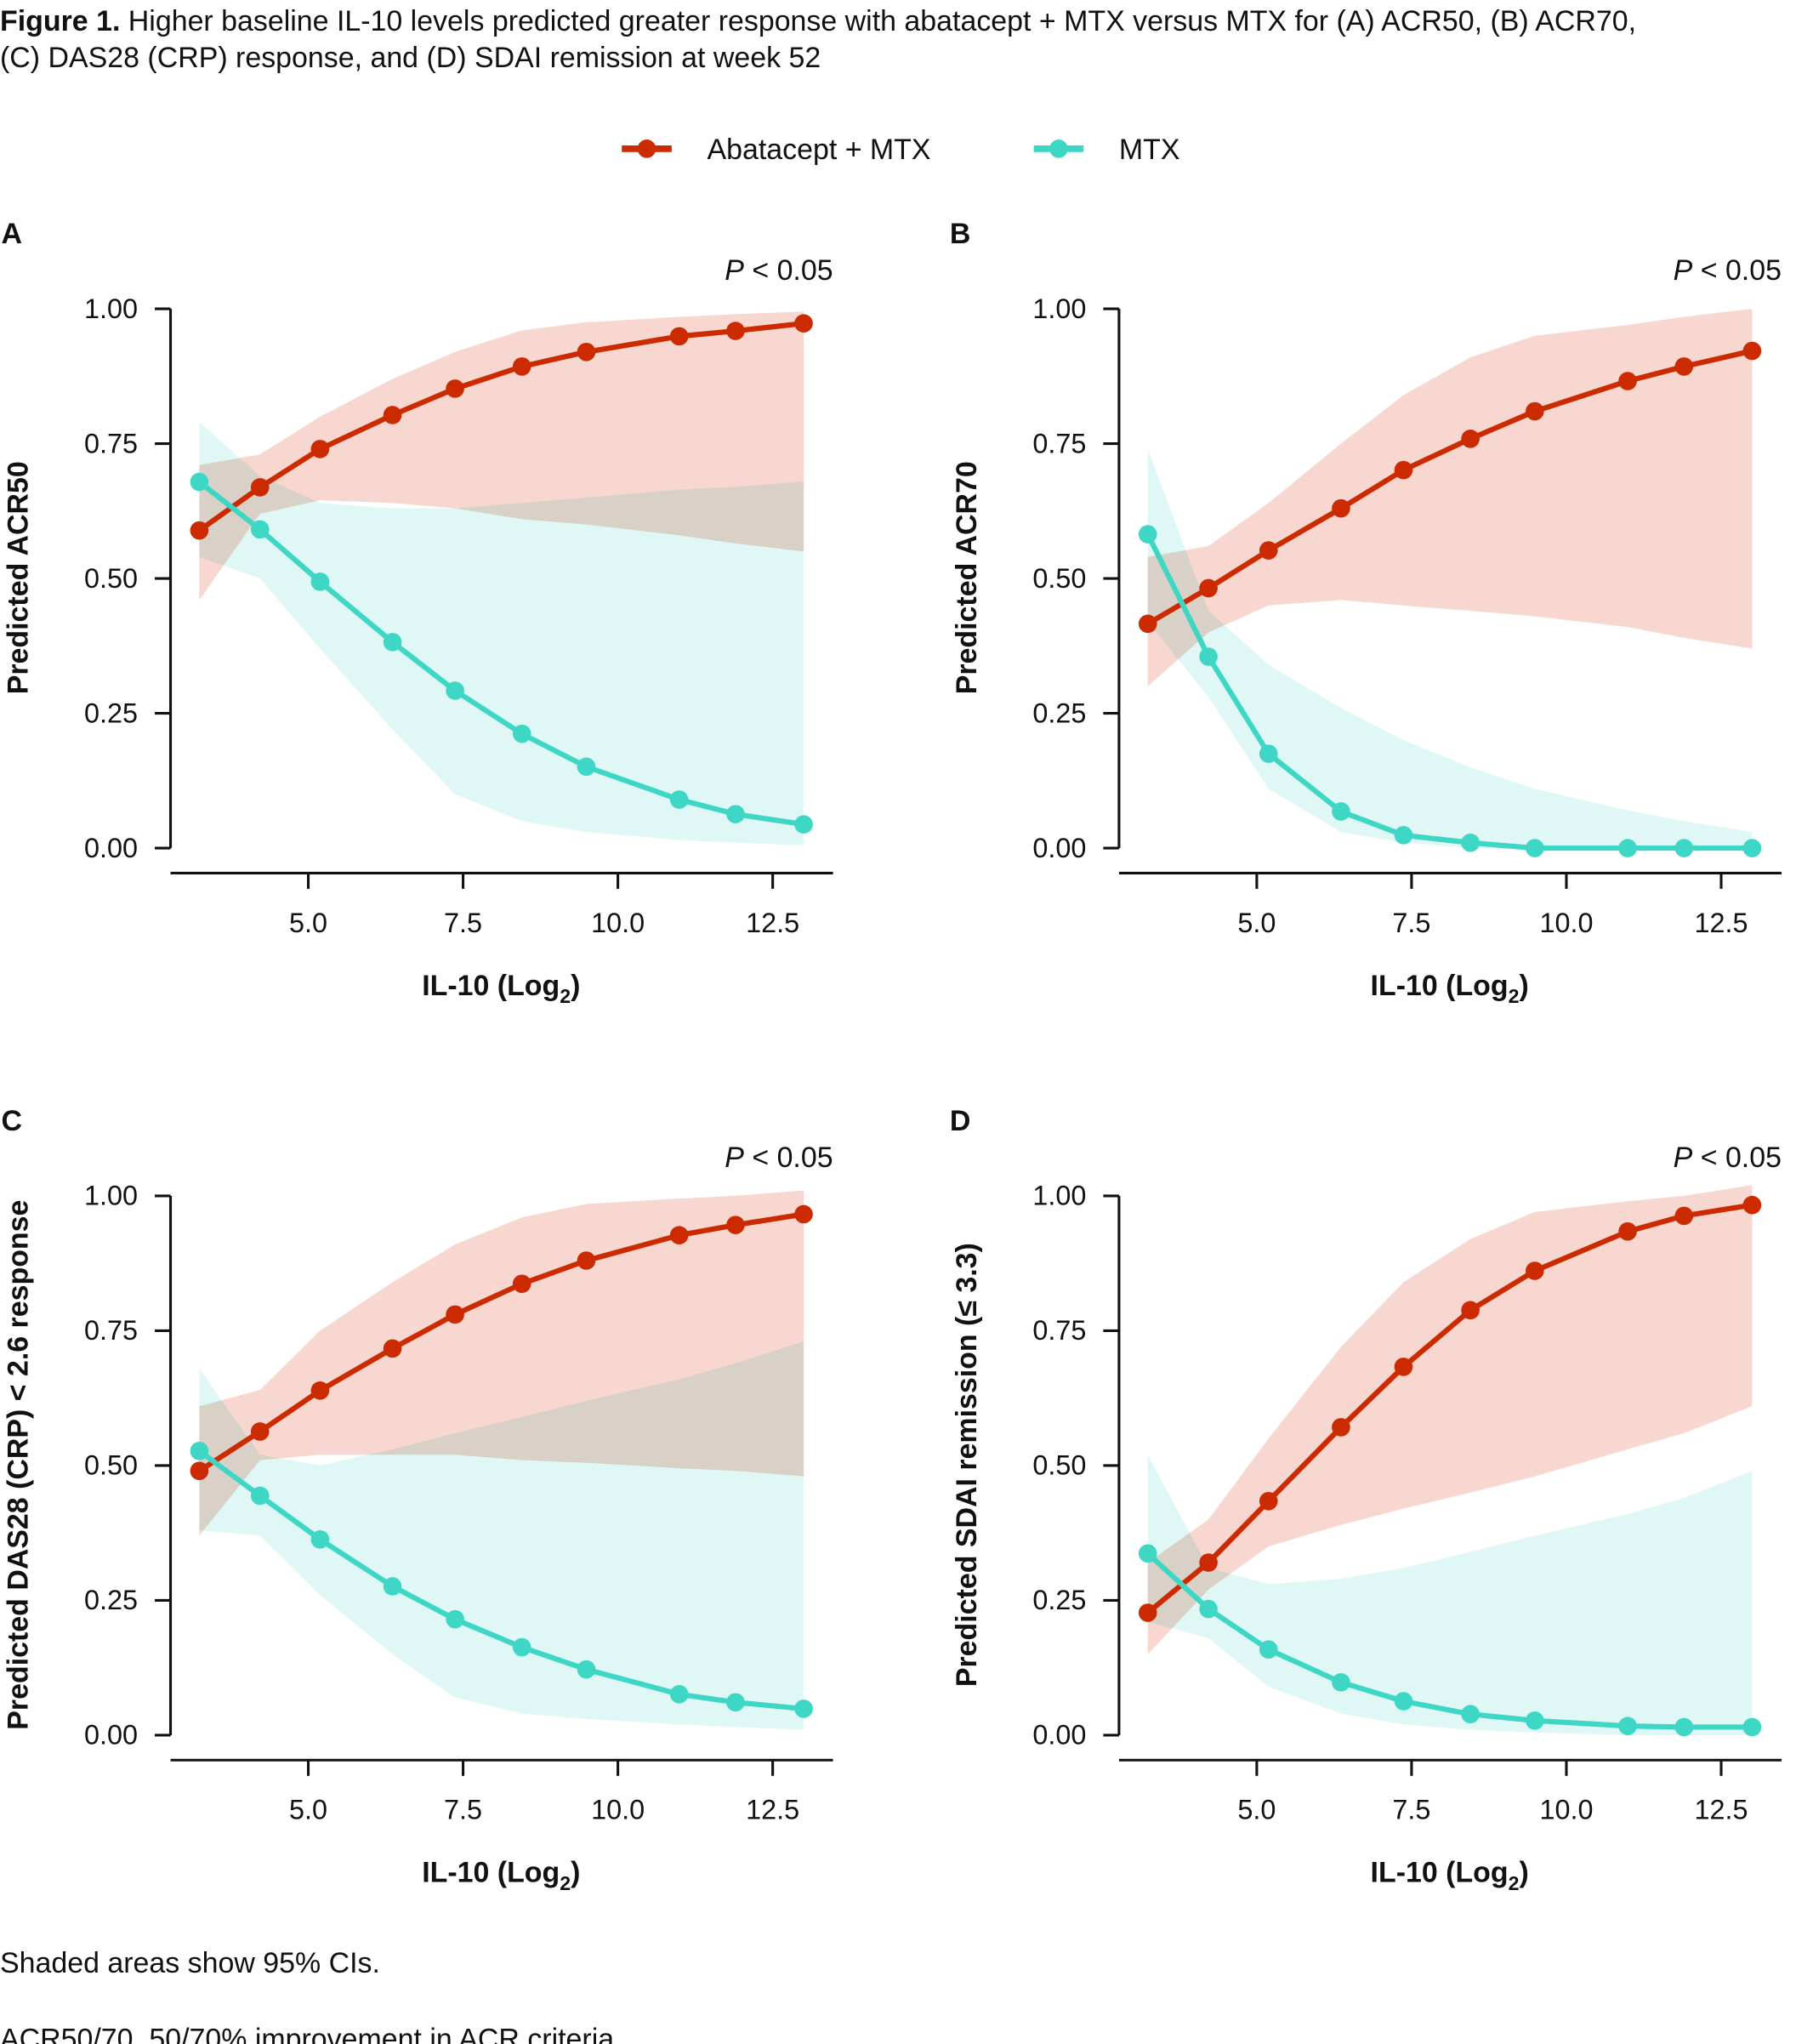 This screenshot has height=2044, width=1813. What do you see at coordinates (779, 270) in the screenshot?
I see `p-value-annotation: P < 0.05` at bounding box center [779, 270].